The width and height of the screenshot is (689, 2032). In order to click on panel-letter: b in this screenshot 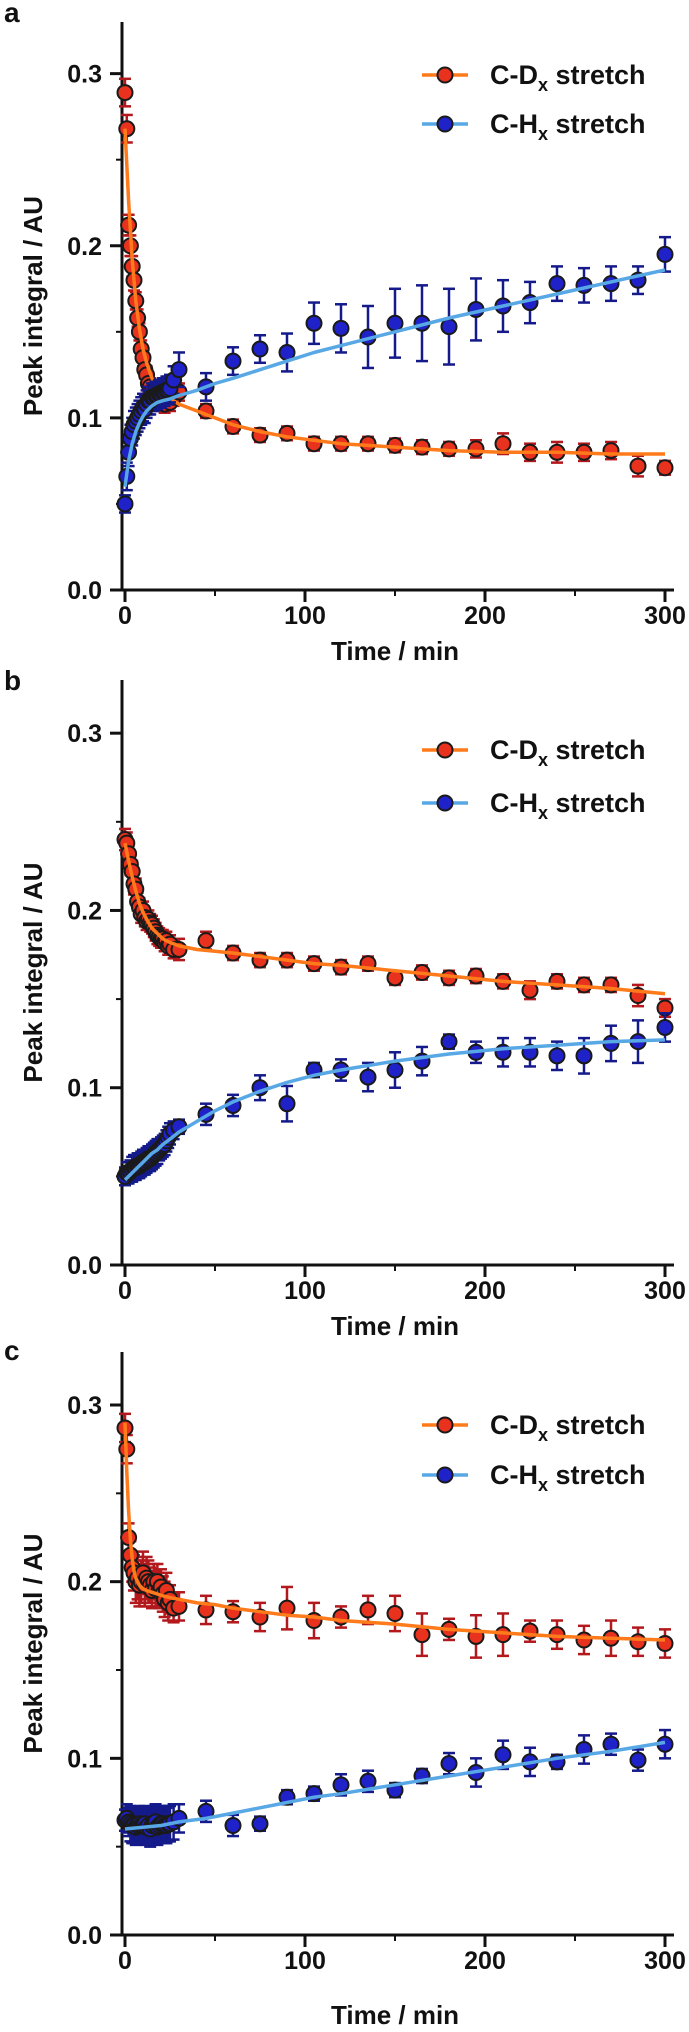, I will do `click(12, 680)`.